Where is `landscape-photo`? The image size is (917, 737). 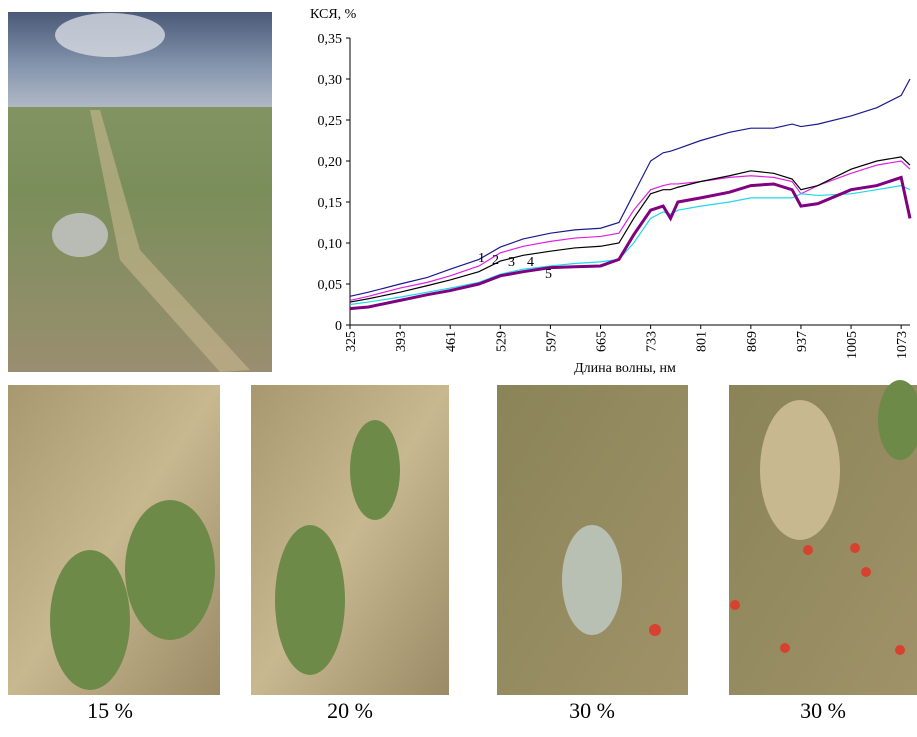 landscape-photo is located at coordinates (140, 192).